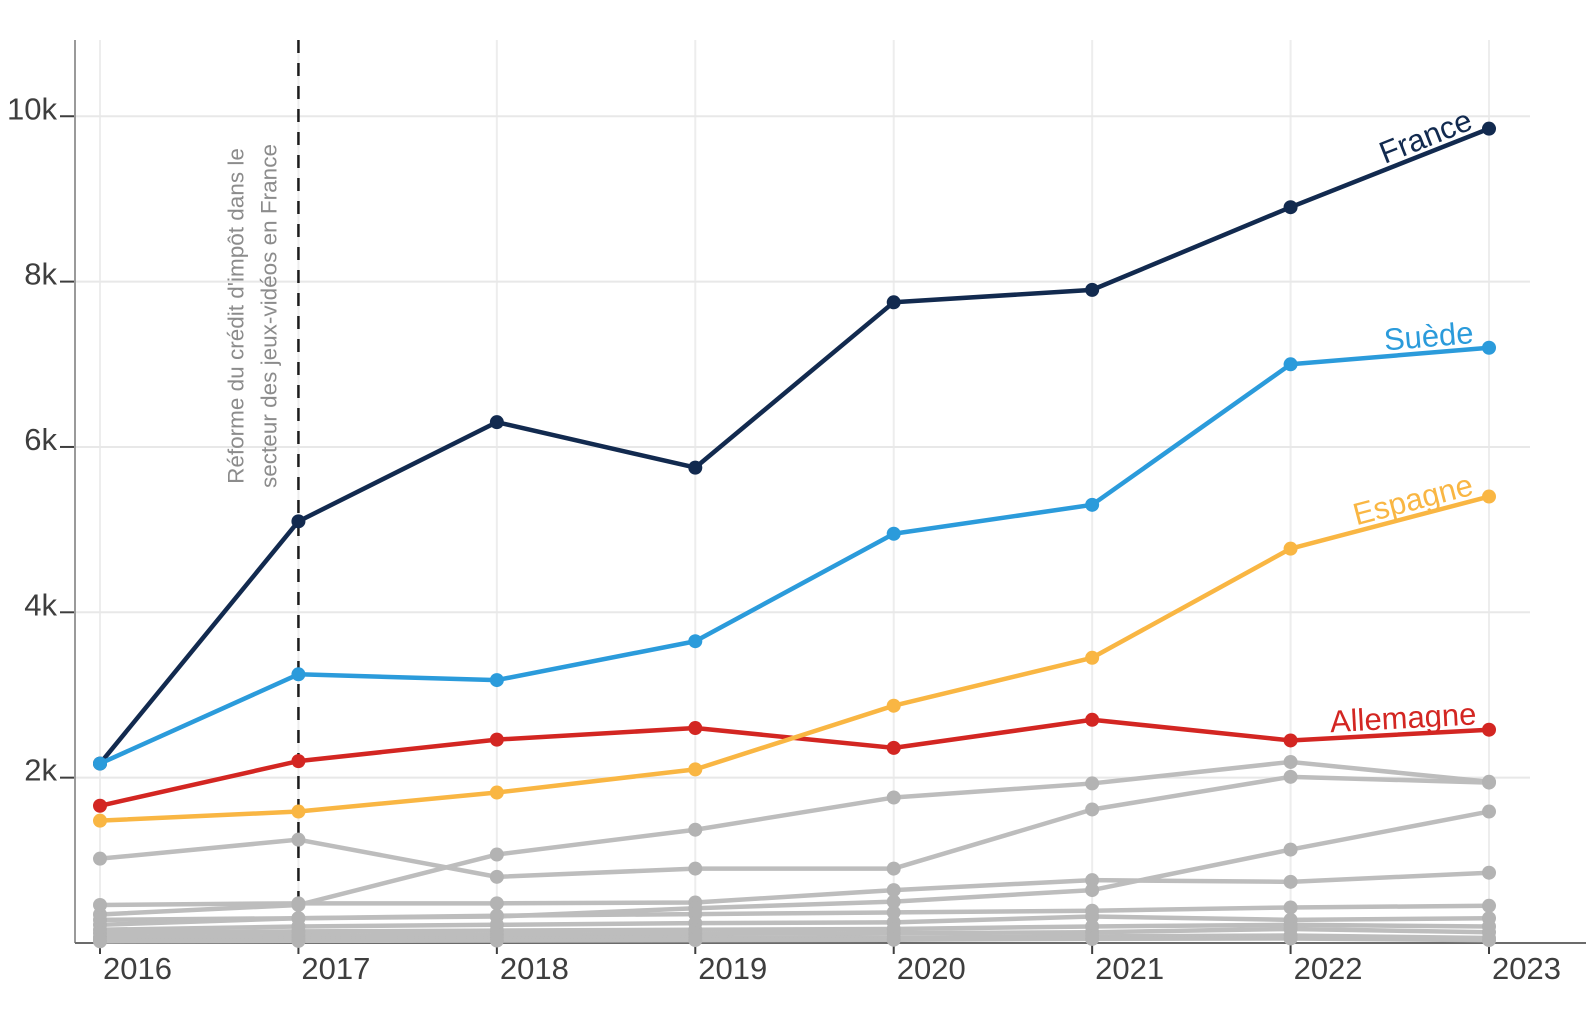  What do you see at coordinates (1129, 968) in the screenshot?
I see `x-tick-label: 2021` at bounding box center [1129, 968].